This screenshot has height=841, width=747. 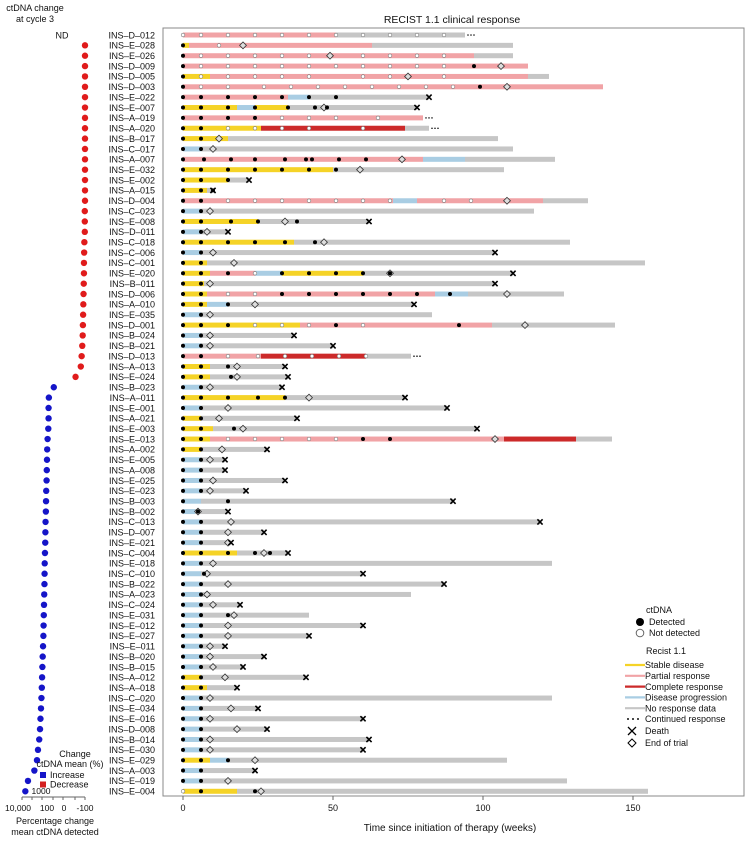 What do you see at coordinates (132, 388) in the screenshot?
I see `patient-id-label: INS–B–023` at bounding box center [132, 388].